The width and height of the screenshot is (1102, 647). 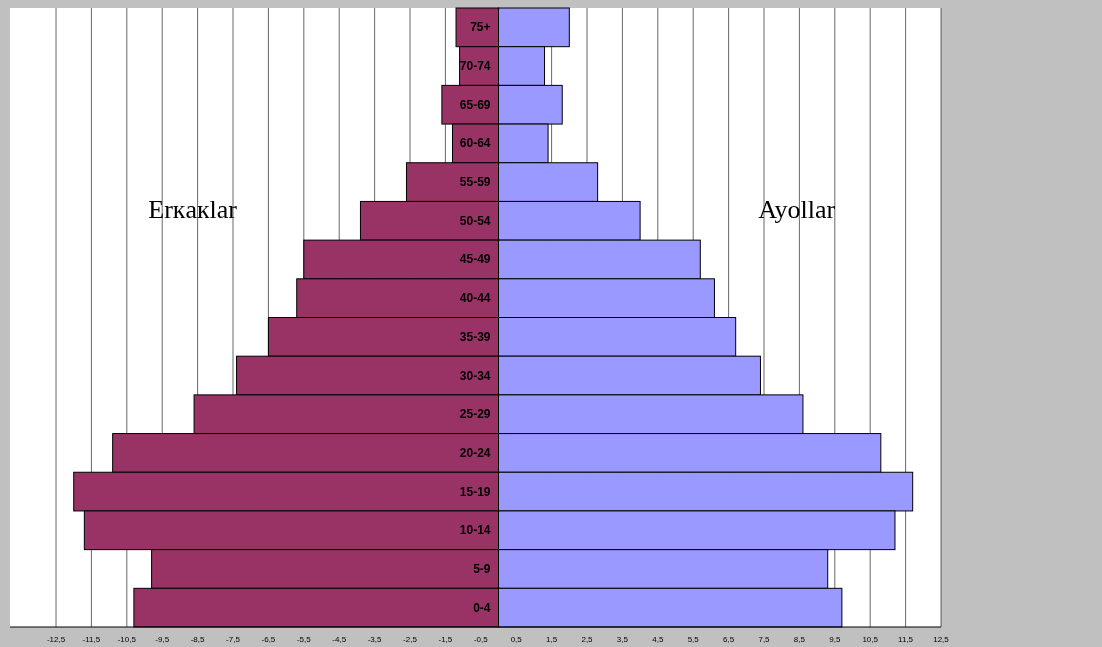 I want to click on y-tick-label: 10-14, so click(x=475, y=530).